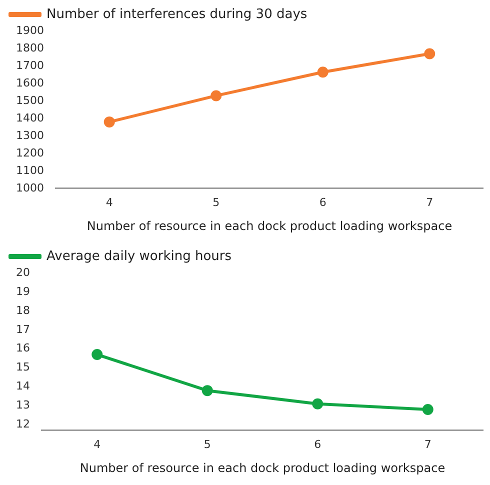 The image size is (490, 485). I want to click on y-tick-label: 15, so click(23, 367).